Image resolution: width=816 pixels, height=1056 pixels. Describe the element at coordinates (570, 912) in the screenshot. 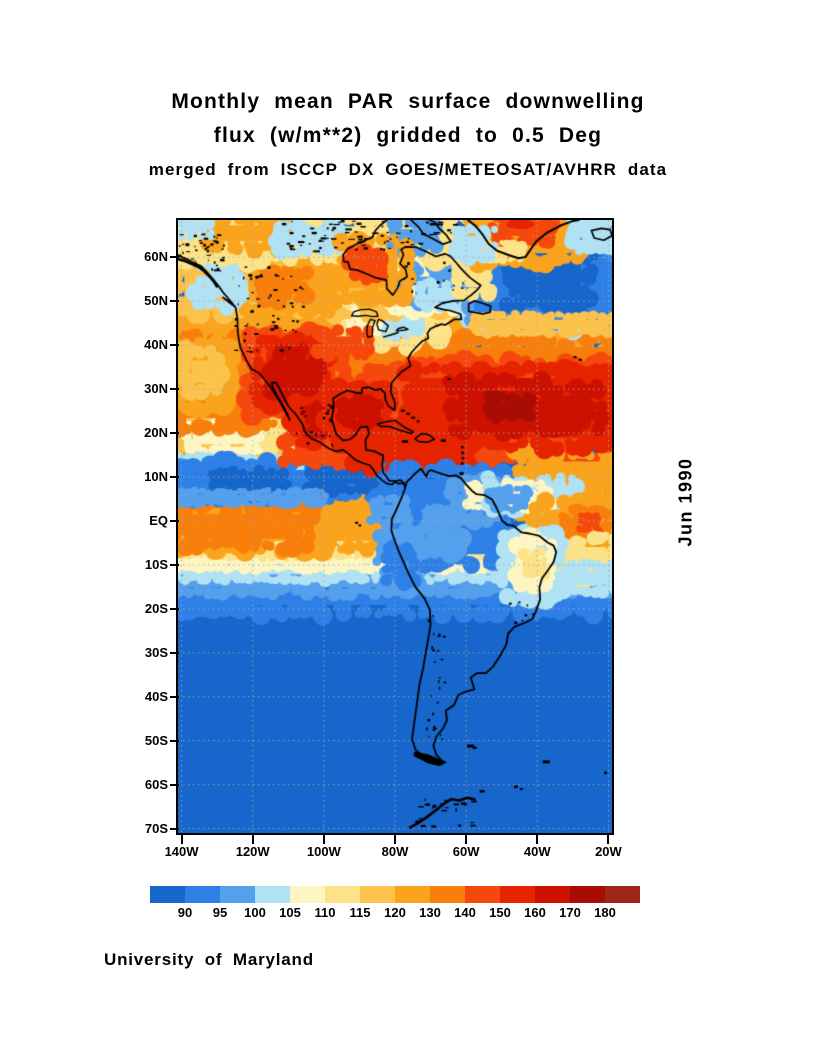

I see `colorbar-tick-label: 170` at that location.